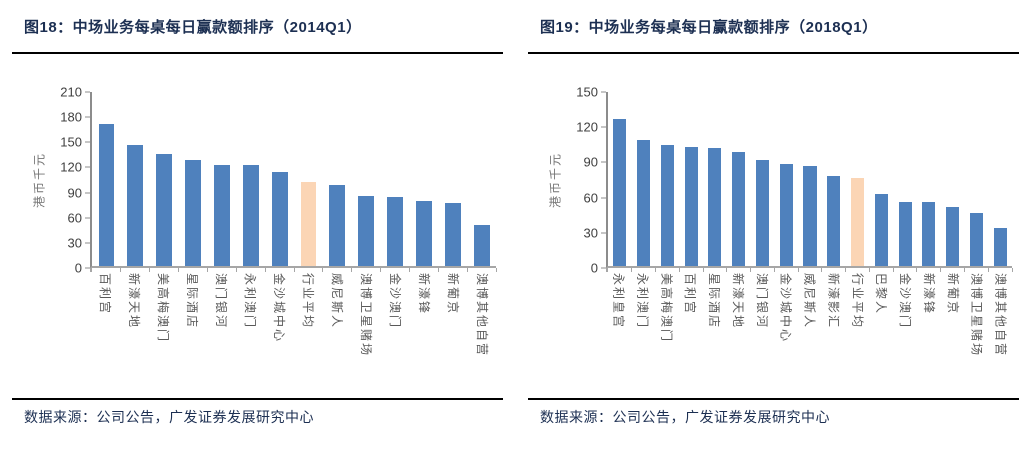 The image size is (1032, 450). Describe the element at coordinates (163, 308) in the screenshot. I see `x-label-text: 美高梅澳门` at that location.